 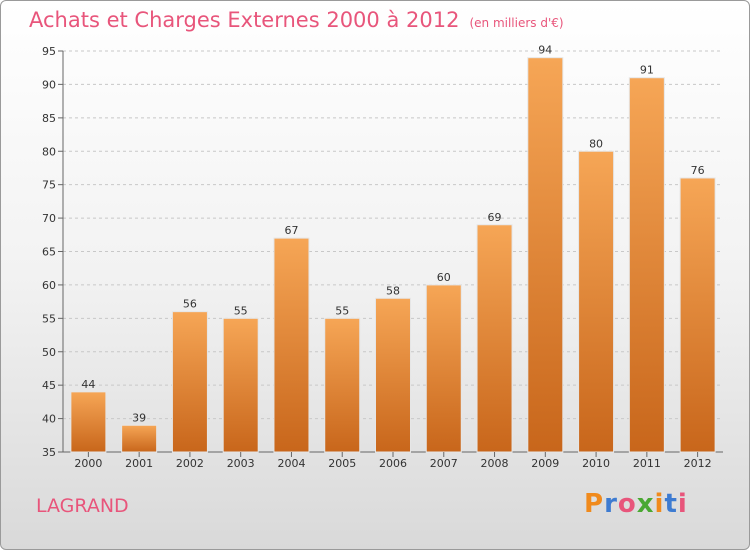 I want to click on x-tick-label: 2003, so click(x=241, y=463).